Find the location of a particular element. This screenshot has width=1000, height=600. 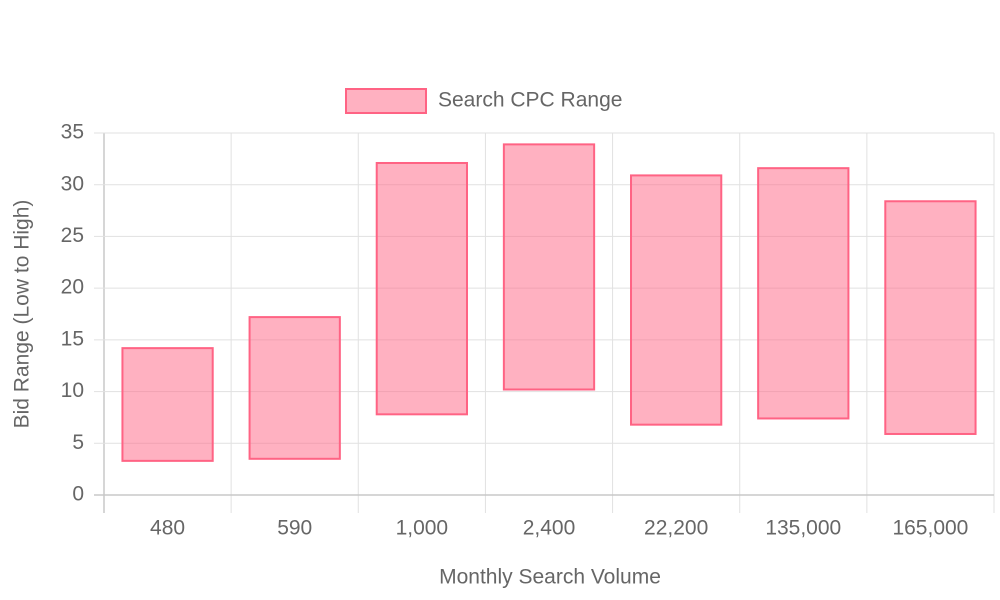

y-axis-title: Bid Range (Low to High) is located at coordinates (22, 314).